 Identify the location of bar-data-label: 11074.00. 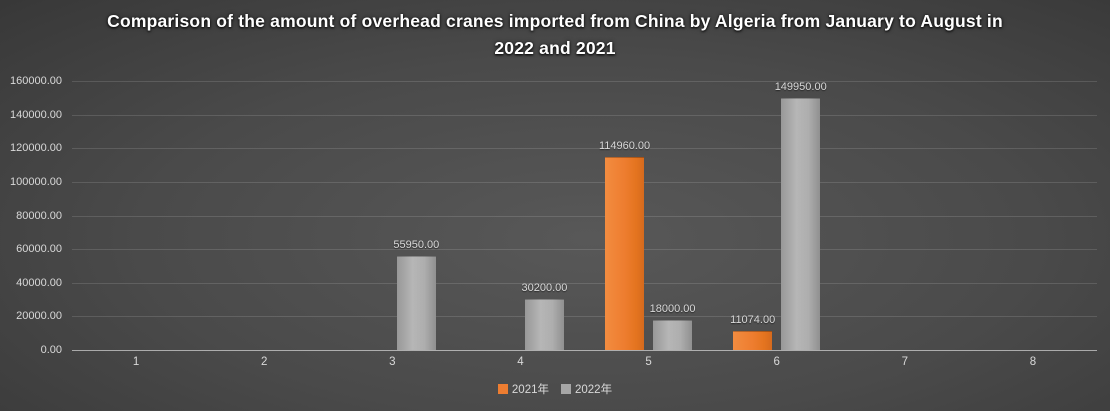
(753, 320).